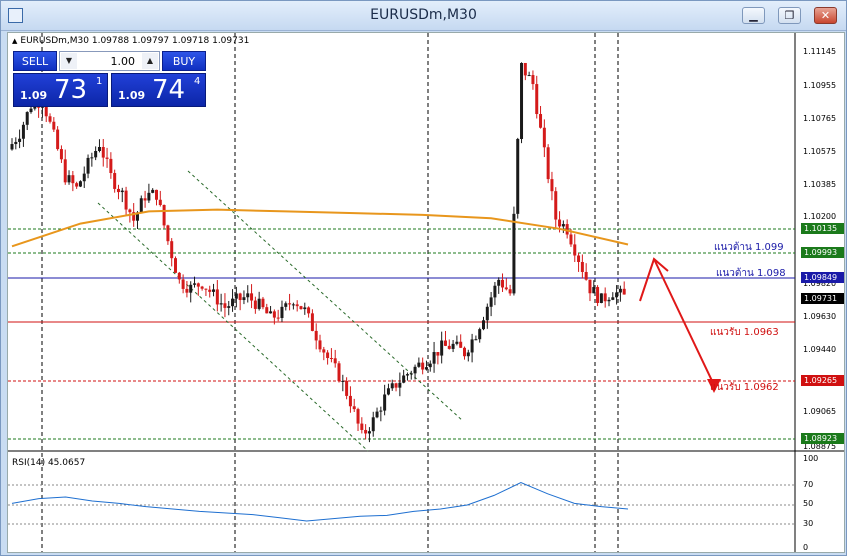  I want to click on chart-window-icon, so click(15, 15).